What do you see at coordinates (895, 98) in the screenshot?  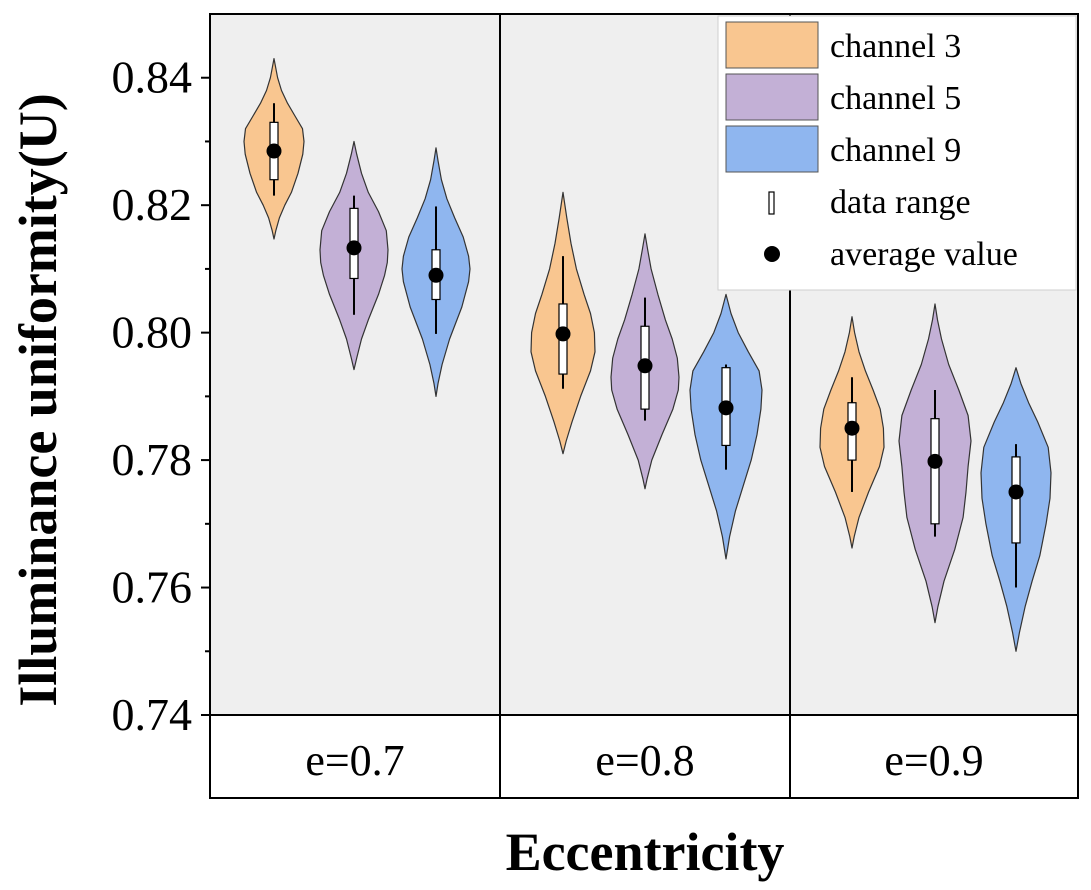 I see `legend-label-2: channel 5` at bounding box center [895, 98].